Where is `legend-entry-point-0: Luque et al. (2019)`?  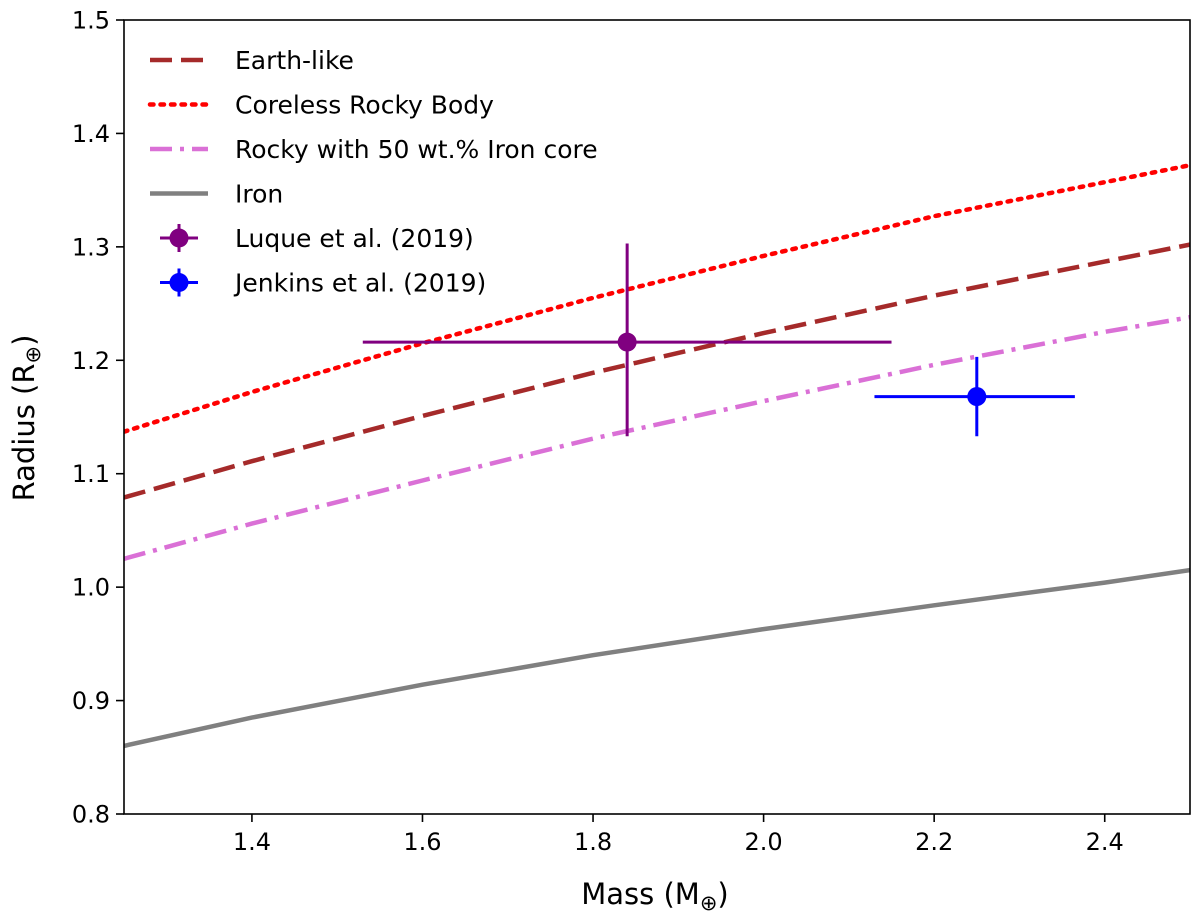 legend-entry-point-0: Luque et al. (2019) is located at coordinates (317, 238).